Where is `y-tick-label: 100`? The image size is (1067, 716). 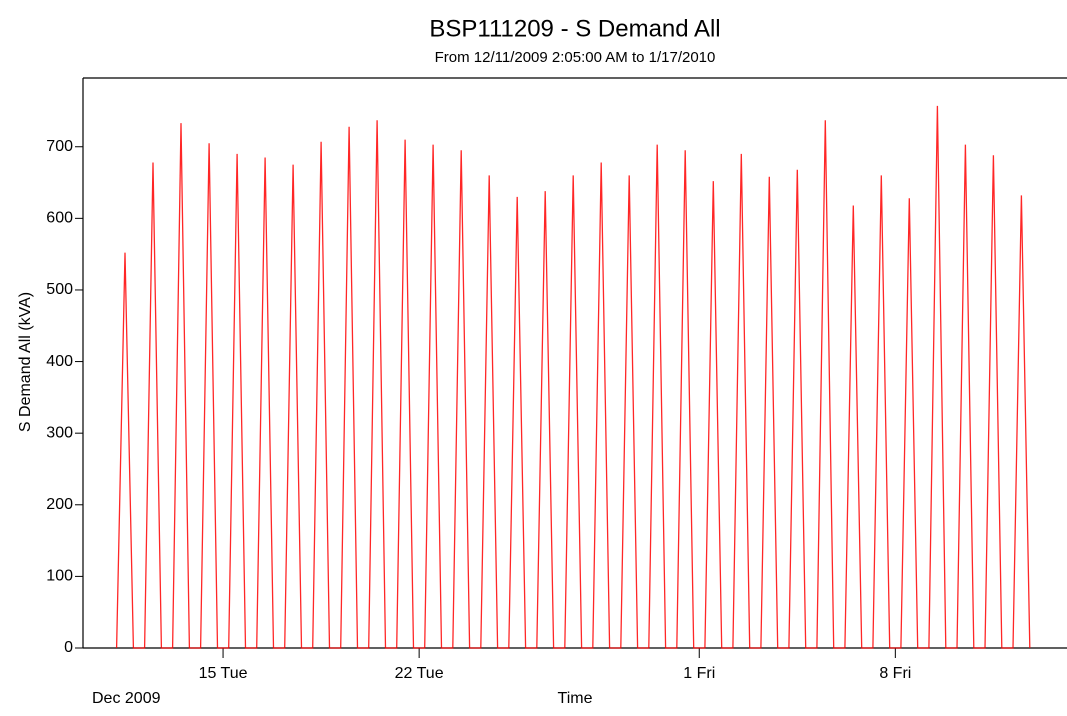 y-tick-label: 100 is located at coordinates (59, 576).